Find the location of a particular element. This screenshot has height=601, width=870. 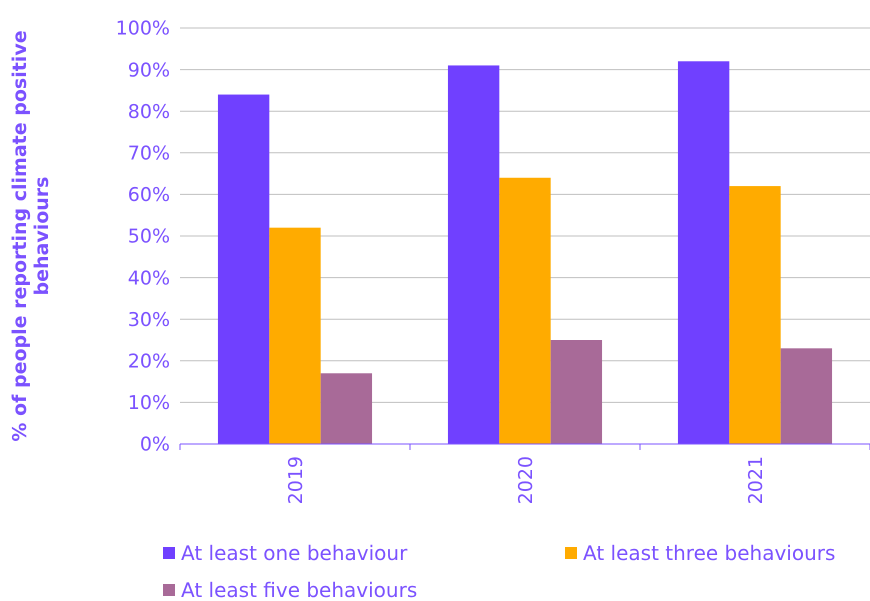

y-tick-label: 30% is located at coordinates (149, 319).